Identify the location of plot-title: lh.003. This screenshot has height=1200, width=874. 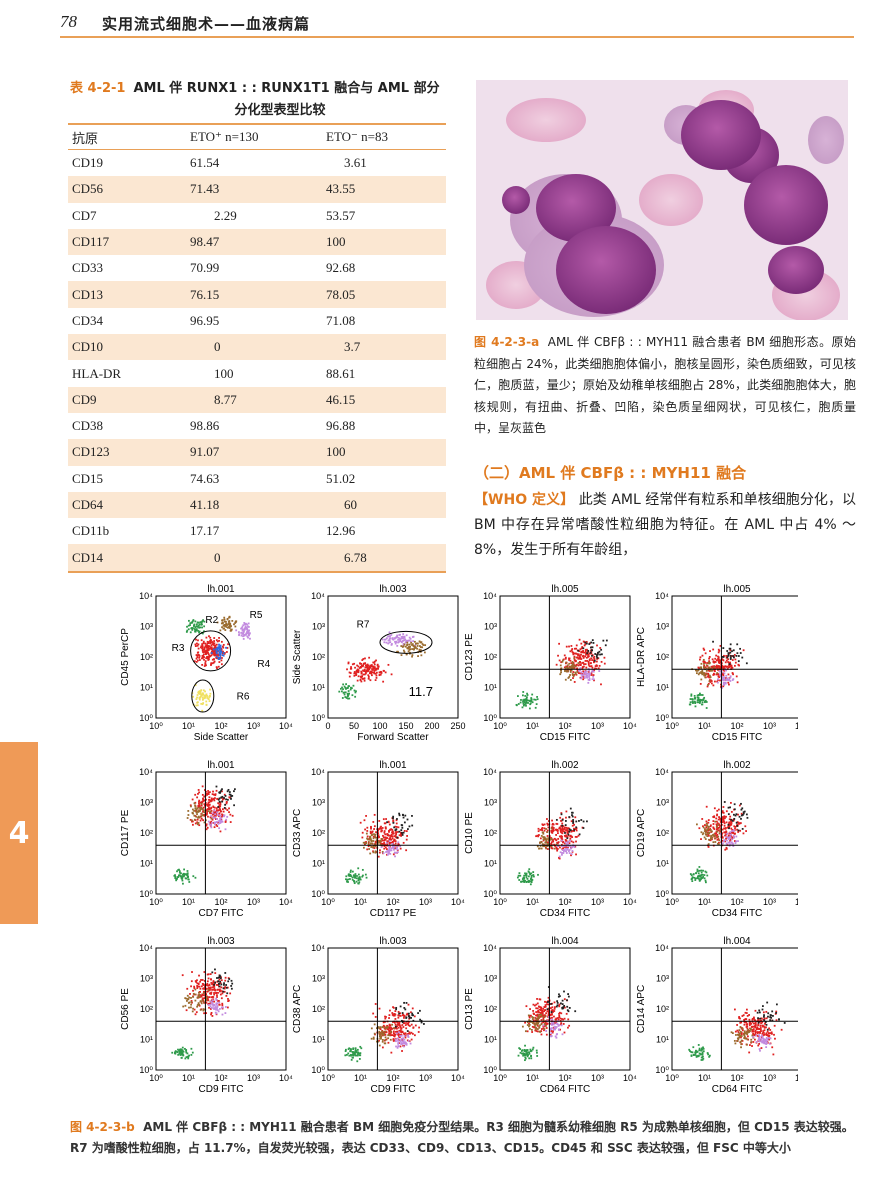
(393, 941).